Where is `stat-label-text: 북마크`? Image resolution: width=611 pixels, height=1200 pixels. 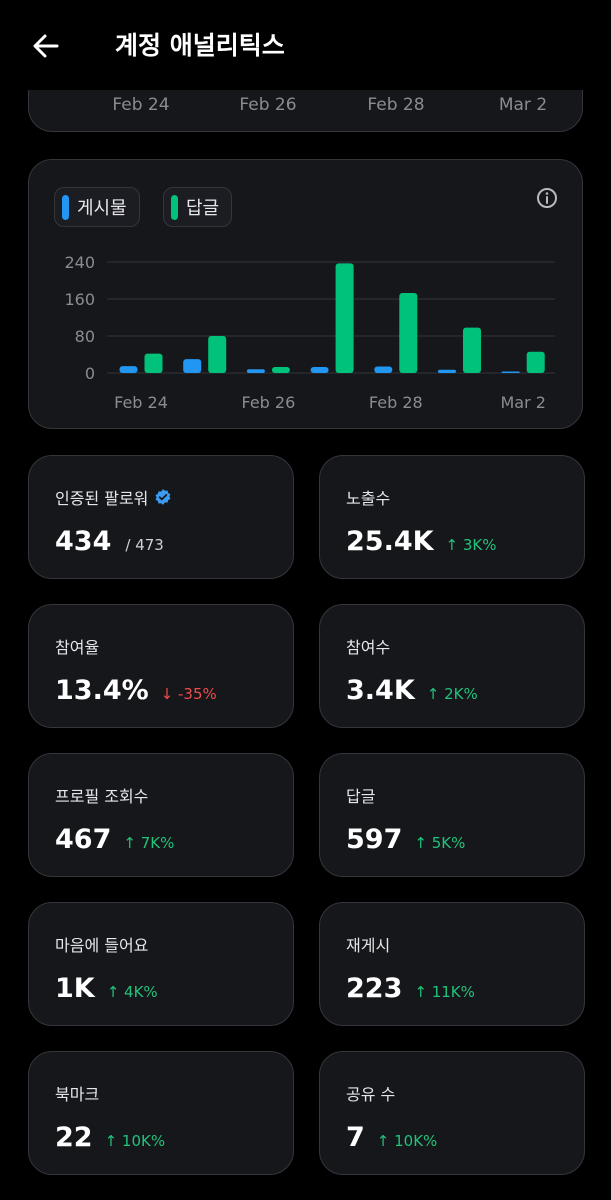 stat-label-text: 북마크 is located at coordinates (77, 1094).